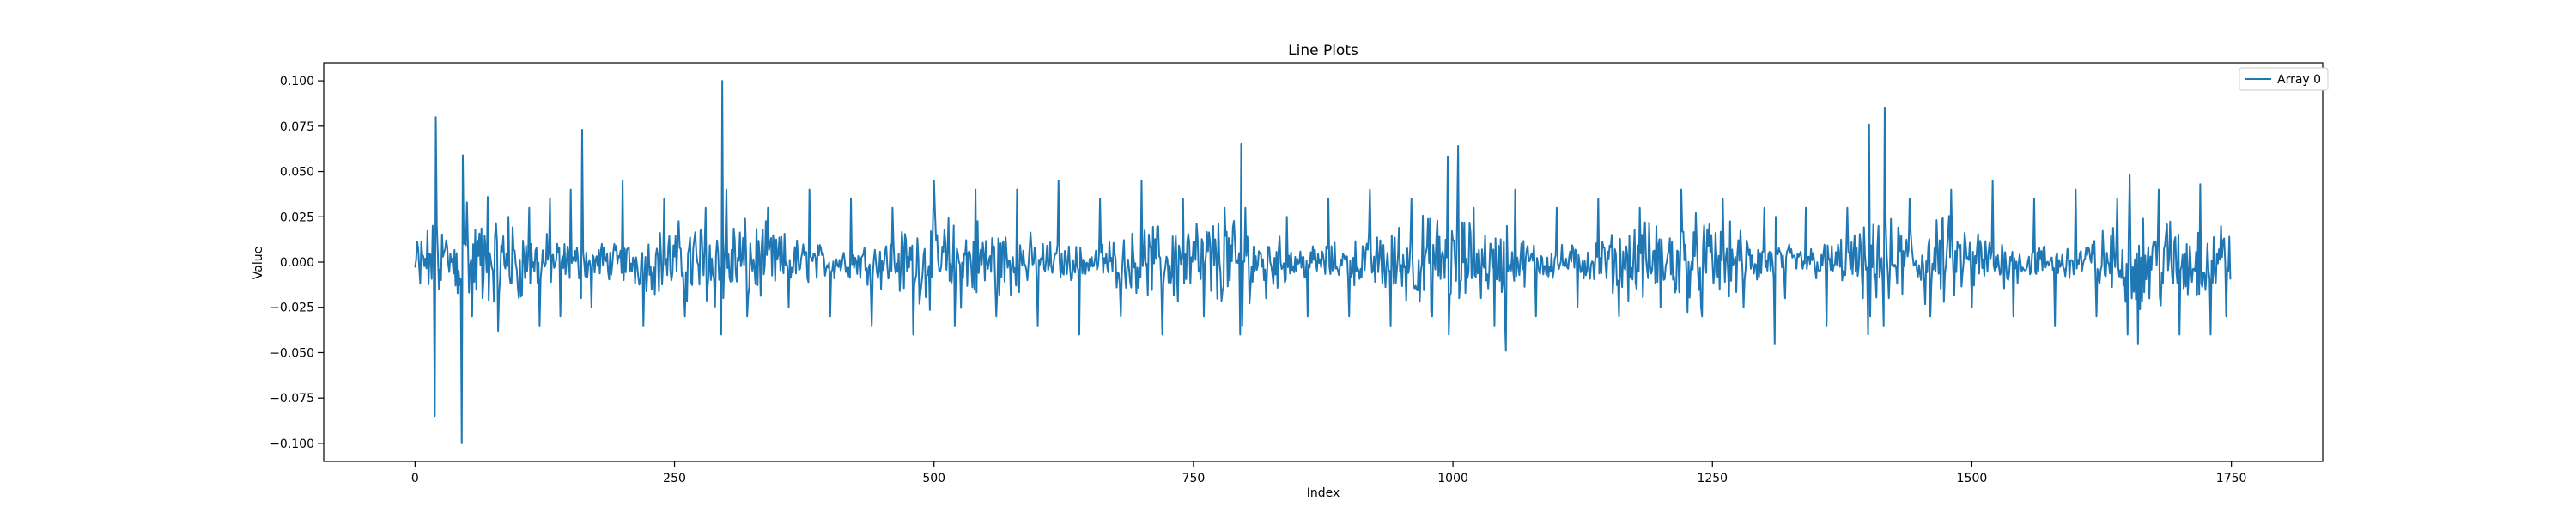 Image resolution: width=2576 pixels, height=519 pixels. Describe the element at coordinates (1973, 478) in the screenshot. I see `x-tick-label: 1500` at that location.